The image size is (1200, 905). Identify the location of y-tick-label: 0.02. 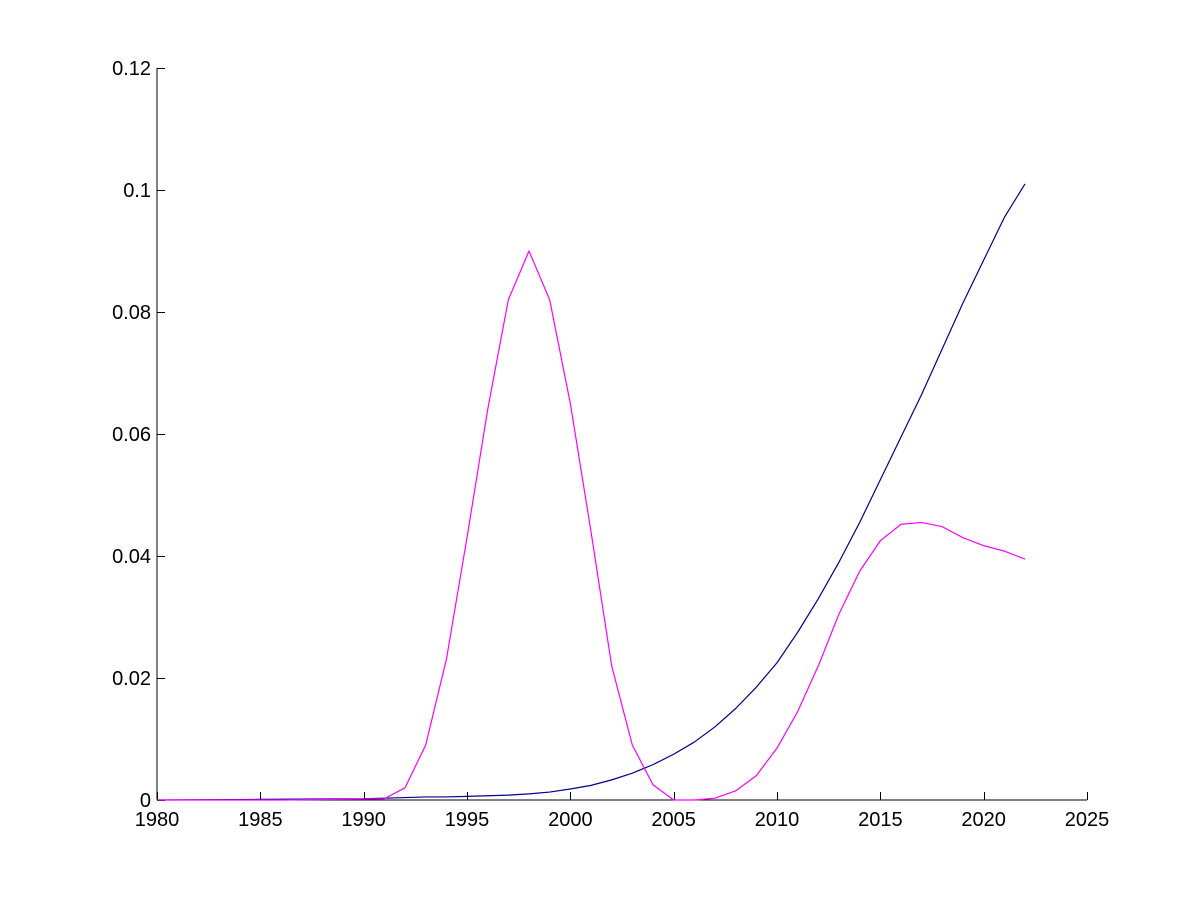
(131, 679).